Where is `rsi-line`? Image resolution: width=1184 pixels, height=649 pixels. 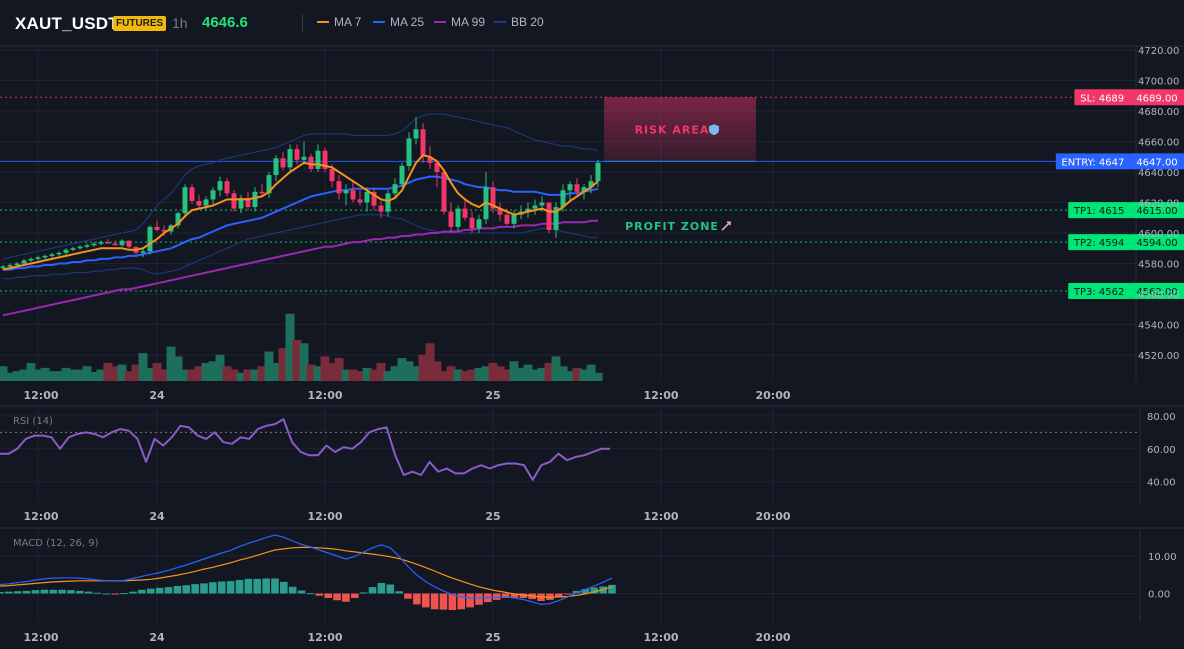 rsi-line is located at coordinates (305, 449).